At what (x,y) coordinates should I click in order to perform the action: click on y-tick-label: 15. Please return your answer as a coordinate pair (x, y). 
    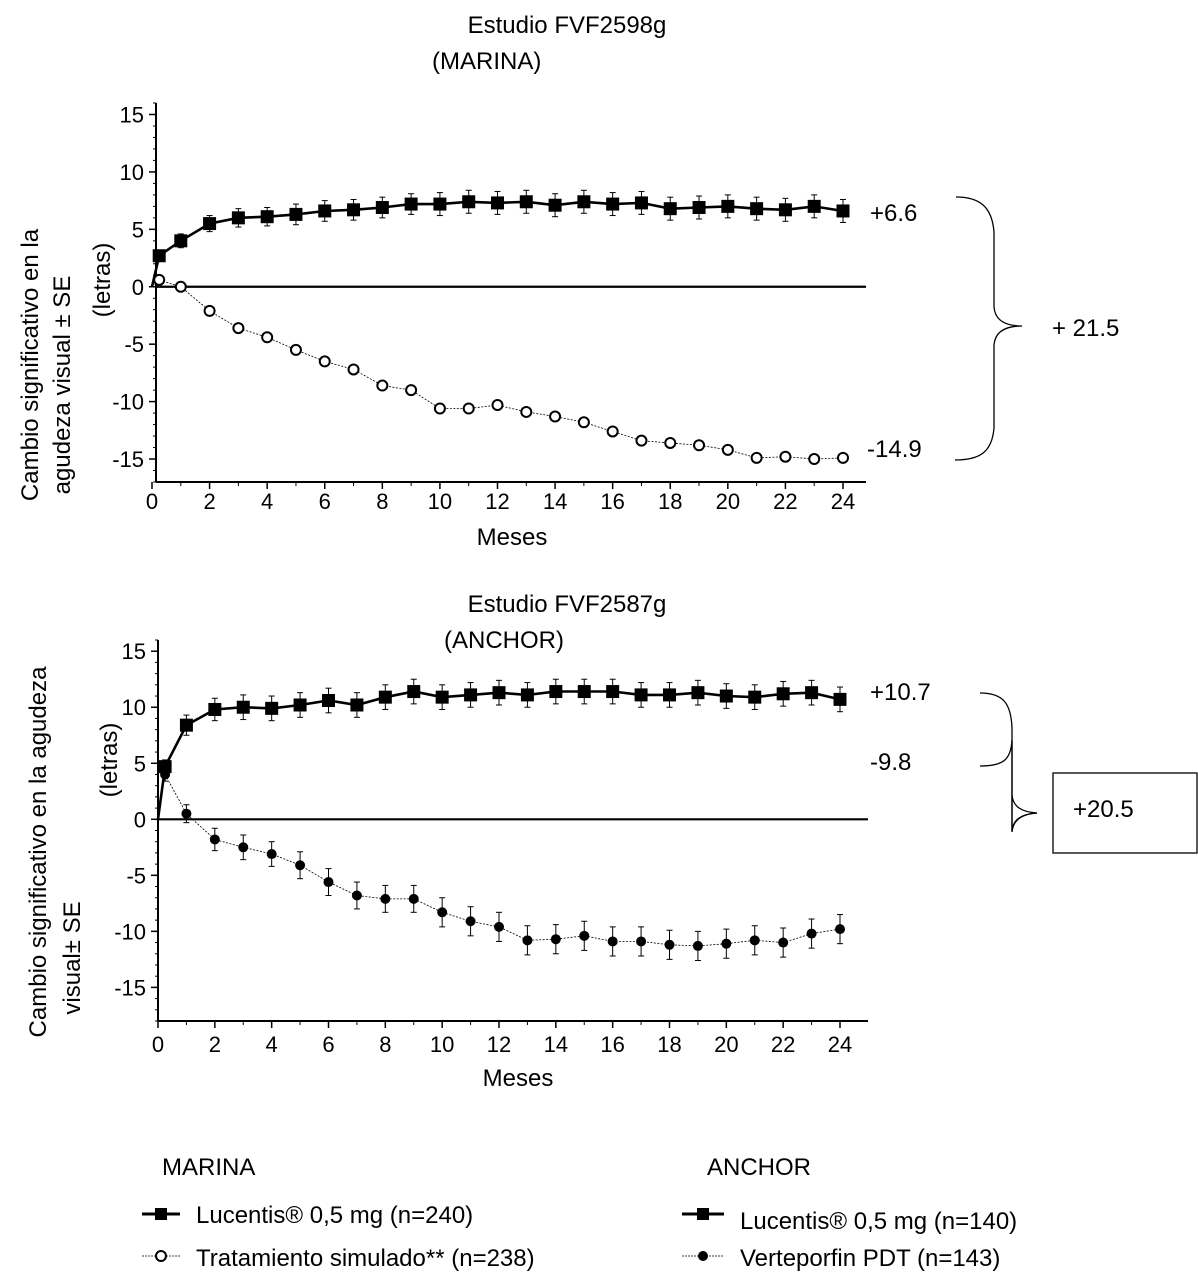
    Looking at the image, I should click on (134, 651).